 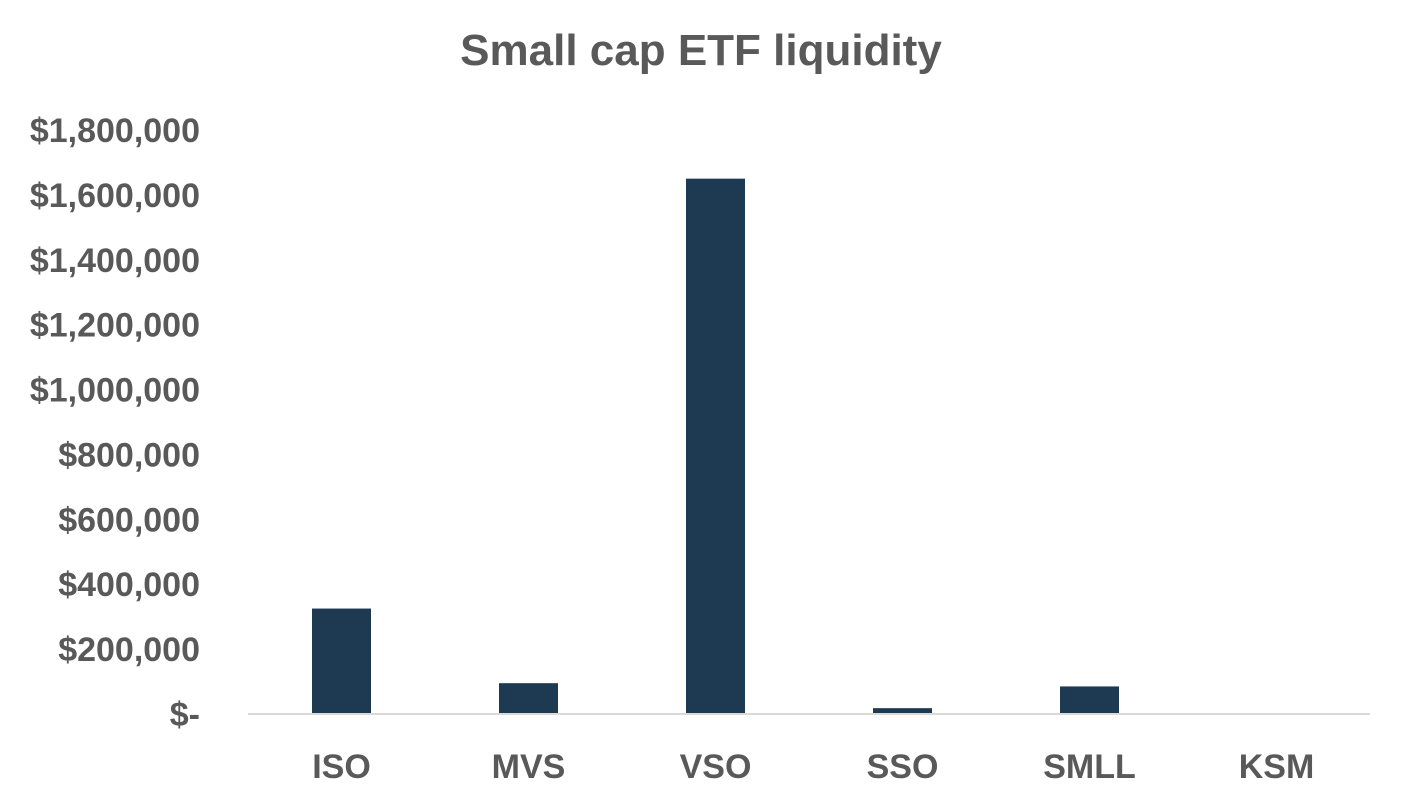 I want to click on bar-vso, so click(x=715, y=446).